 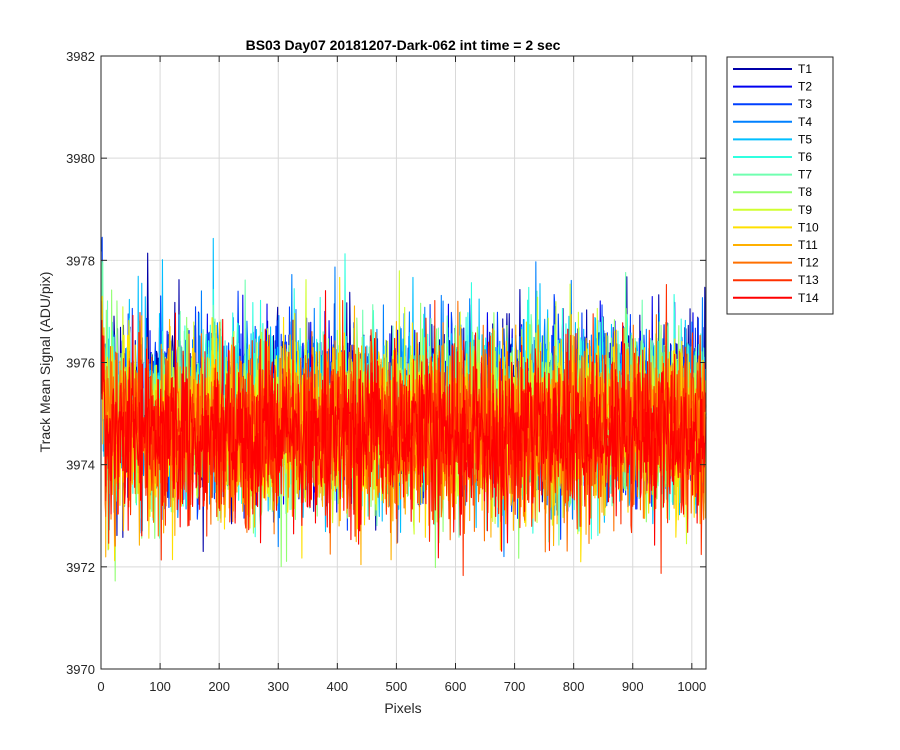 I want to click on x-tick-labels: 0 100 200 300 400 500 600 700 800 900 1000, so click(x=401, y=686).